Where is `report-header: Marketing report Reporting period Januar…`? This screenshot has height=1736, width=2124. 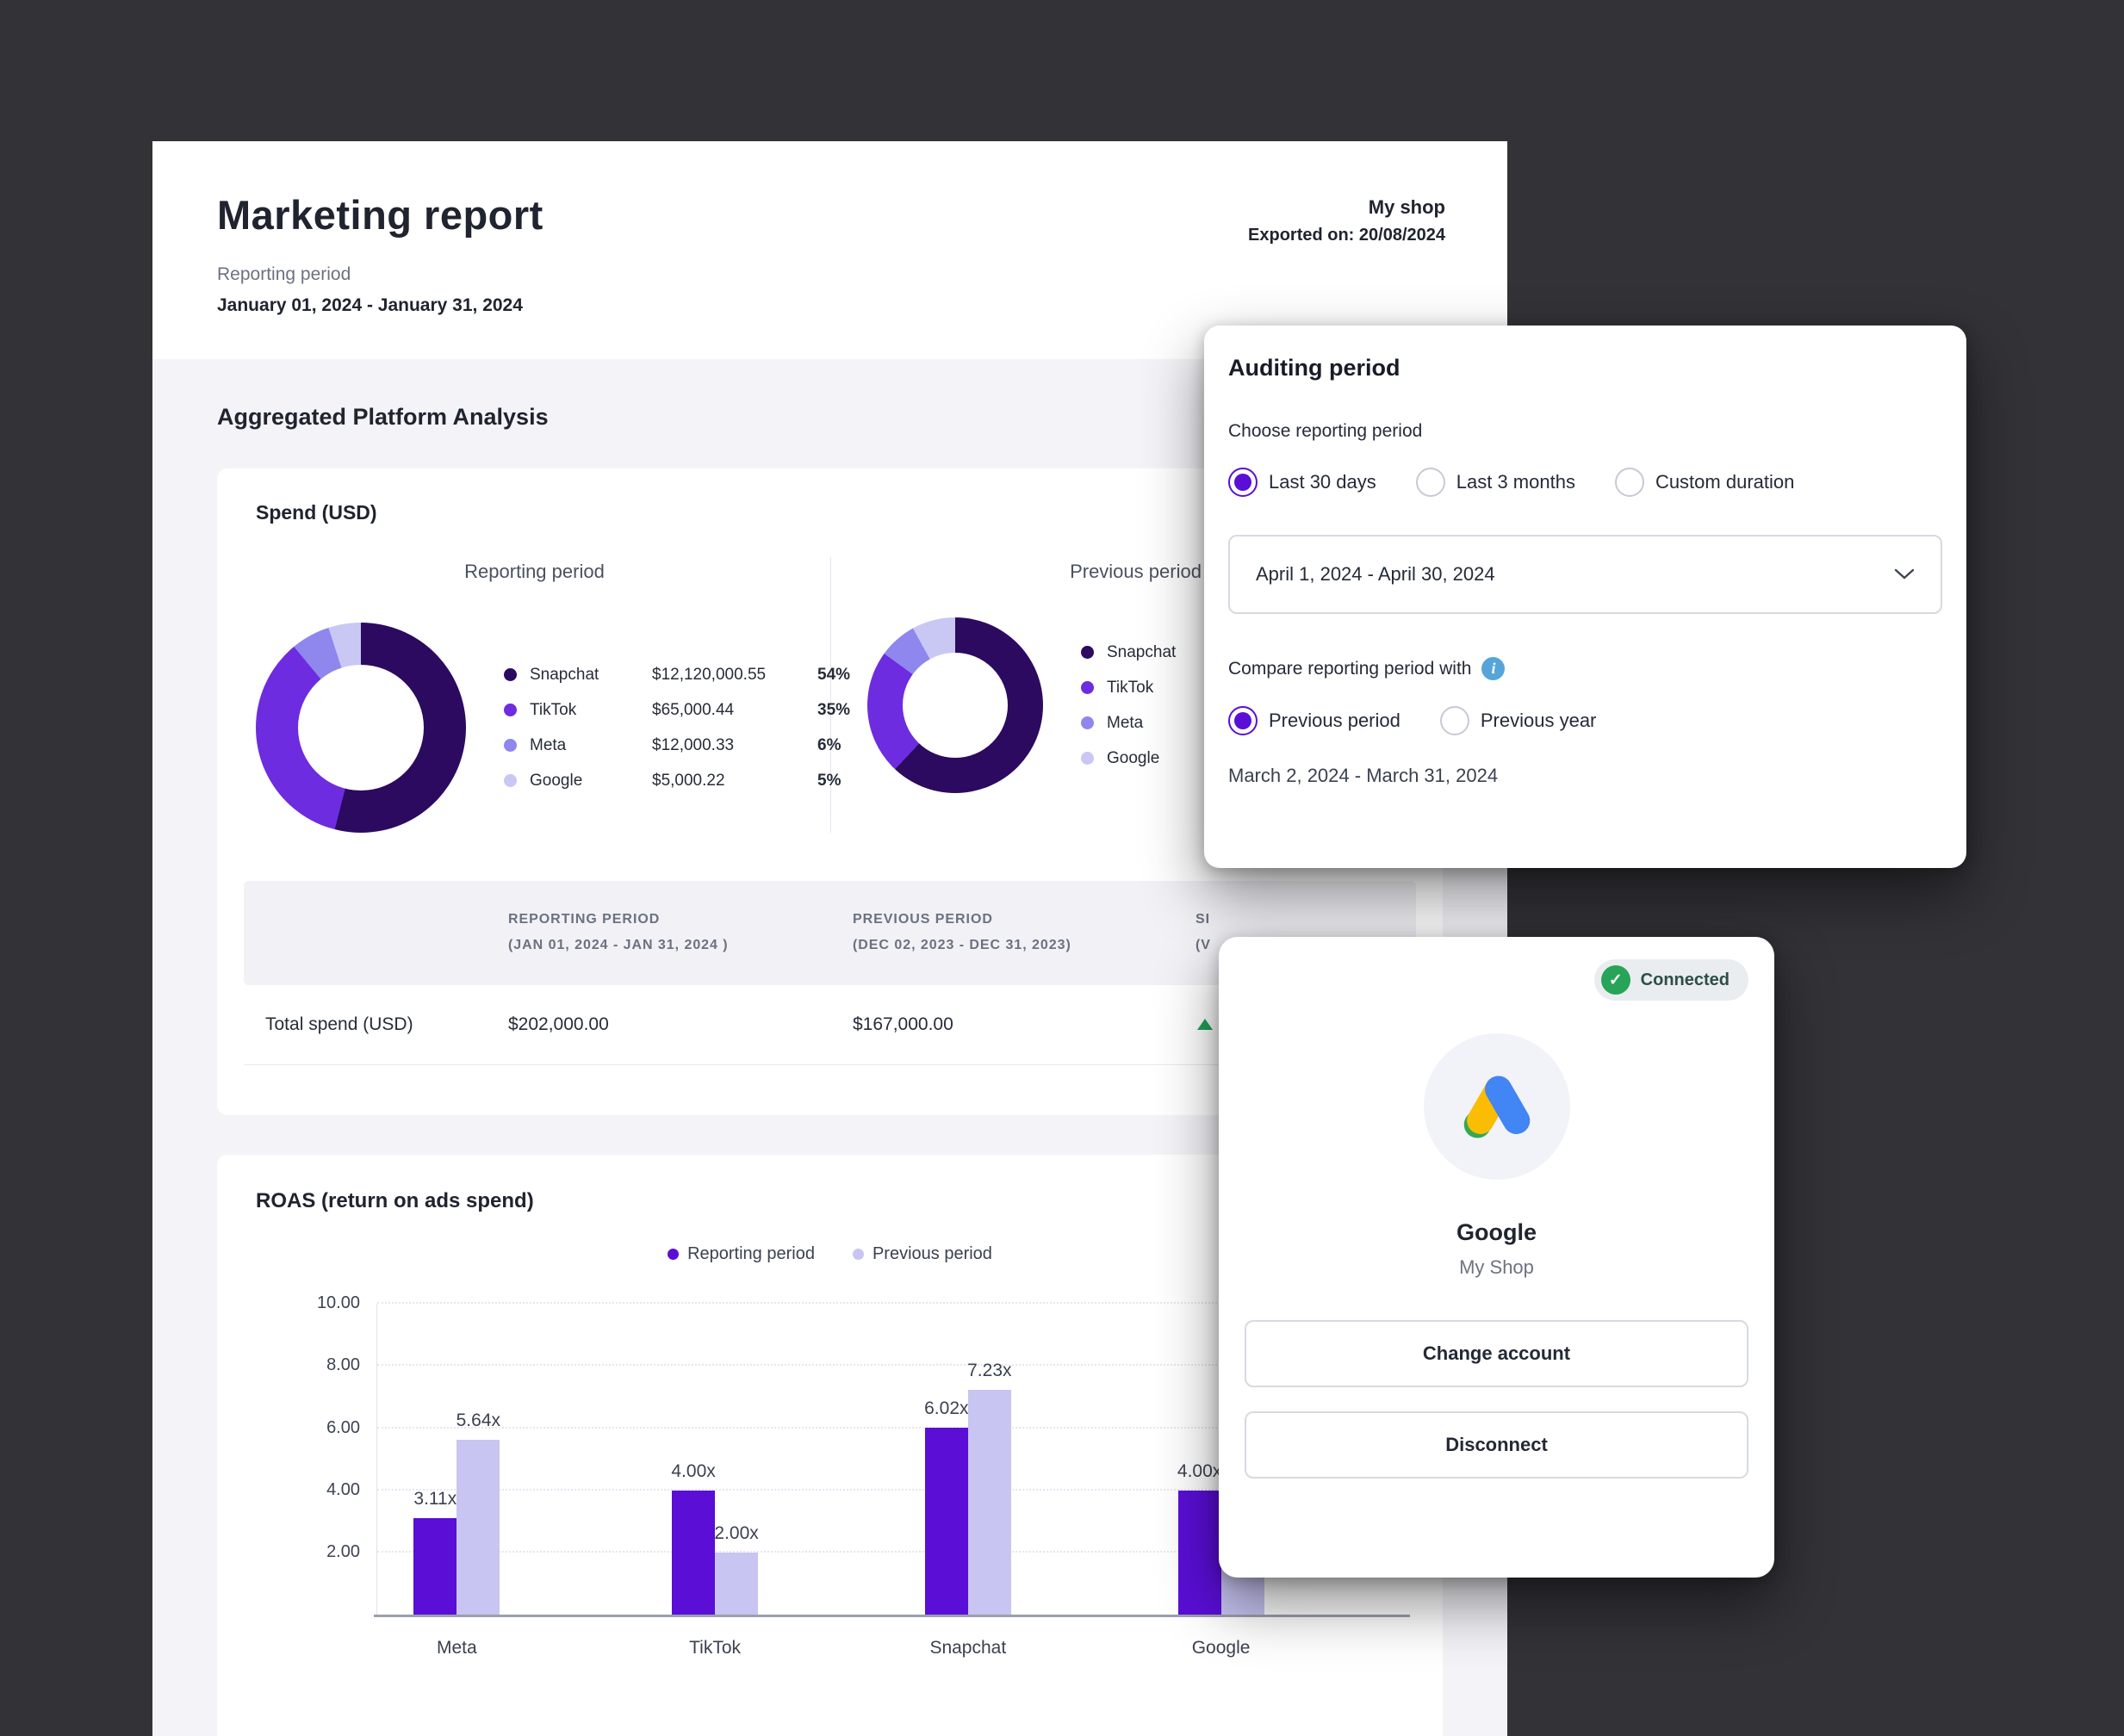 report-header: Marketing report Reporting period Januar… is located at coordinates (829, 250).